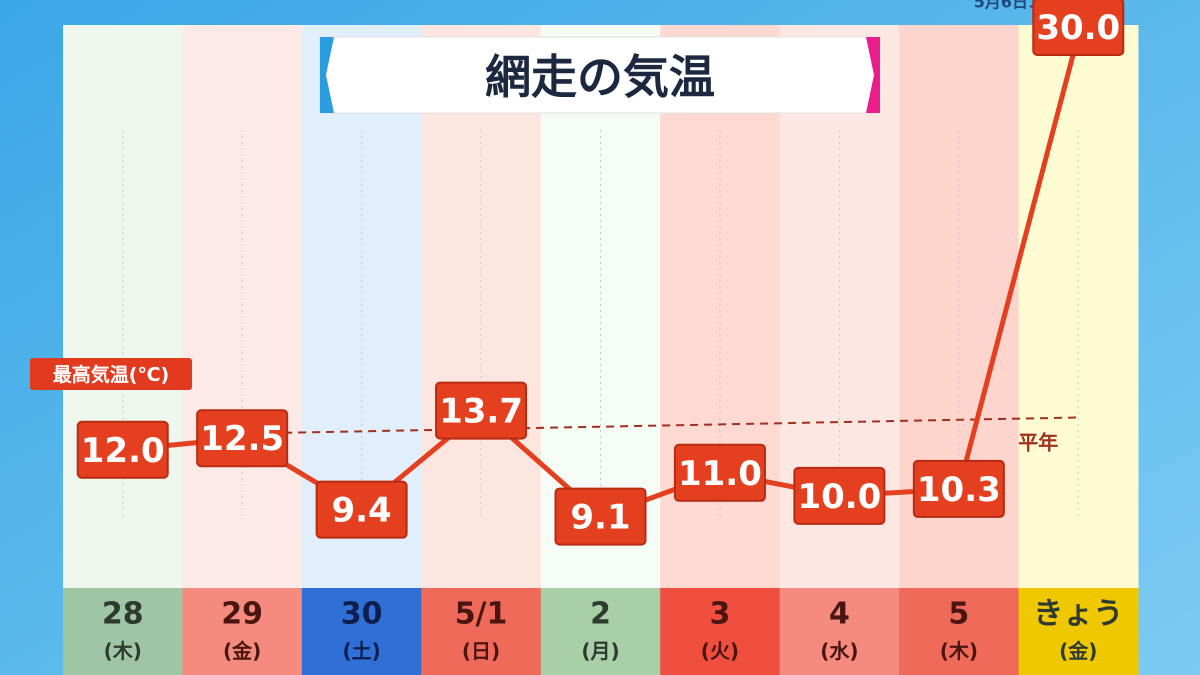 The height and width of the screenshot is (675, 1200). I want to click on value-label: 10.3, so click(959, 490).